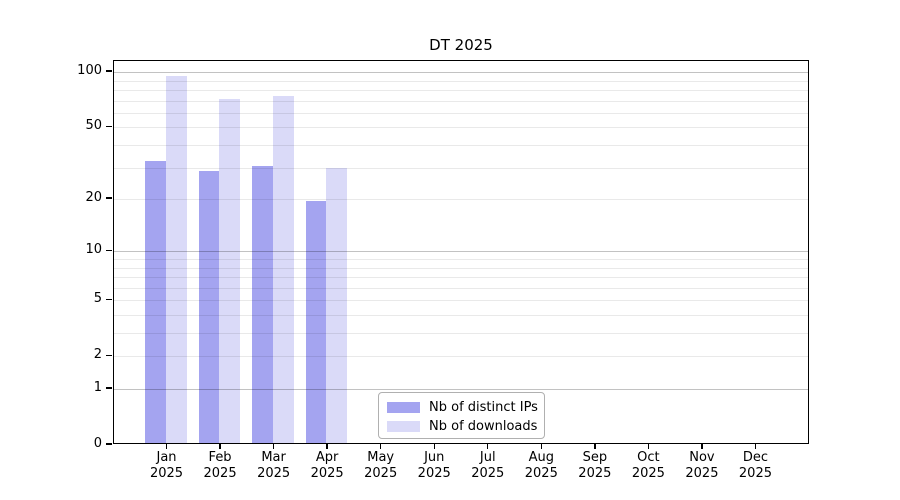  What do you see at coordinates (541, 446) in the screenshot?
I see `x-tick-mark-aug` at bounding box center [541, 446].